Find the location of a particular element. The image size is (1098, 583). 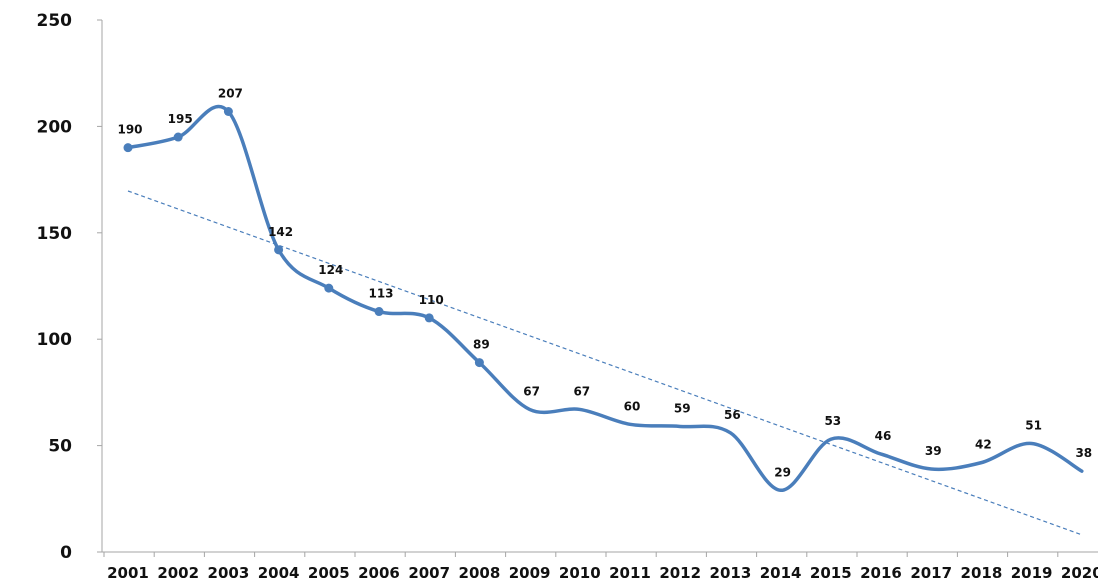

x-tick-label: 2001 is located at coordinates (128, 573).